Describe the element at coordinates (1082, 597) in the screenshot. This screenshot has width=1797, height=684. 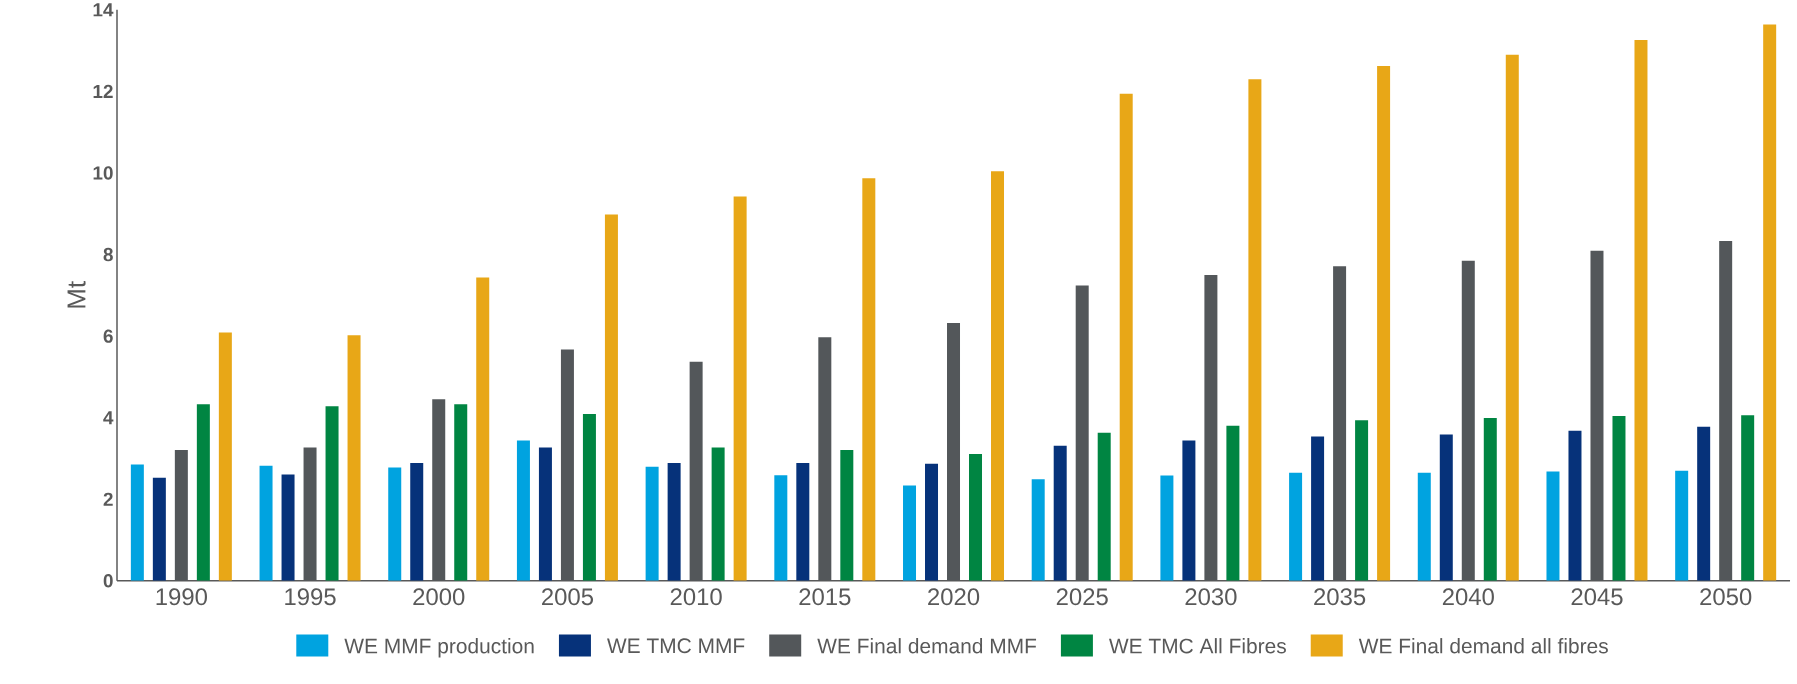
I see `x-tick-label: 2025` at that location.